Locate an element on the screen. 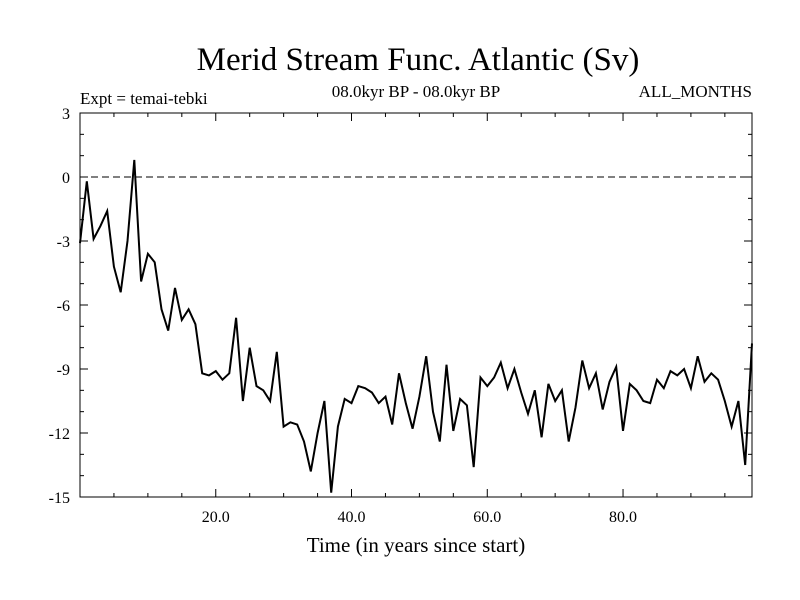 Image resolution: width=800 pixels, height=600 pixels. y-tick-label: -9 is located at coordinates (63, 370).